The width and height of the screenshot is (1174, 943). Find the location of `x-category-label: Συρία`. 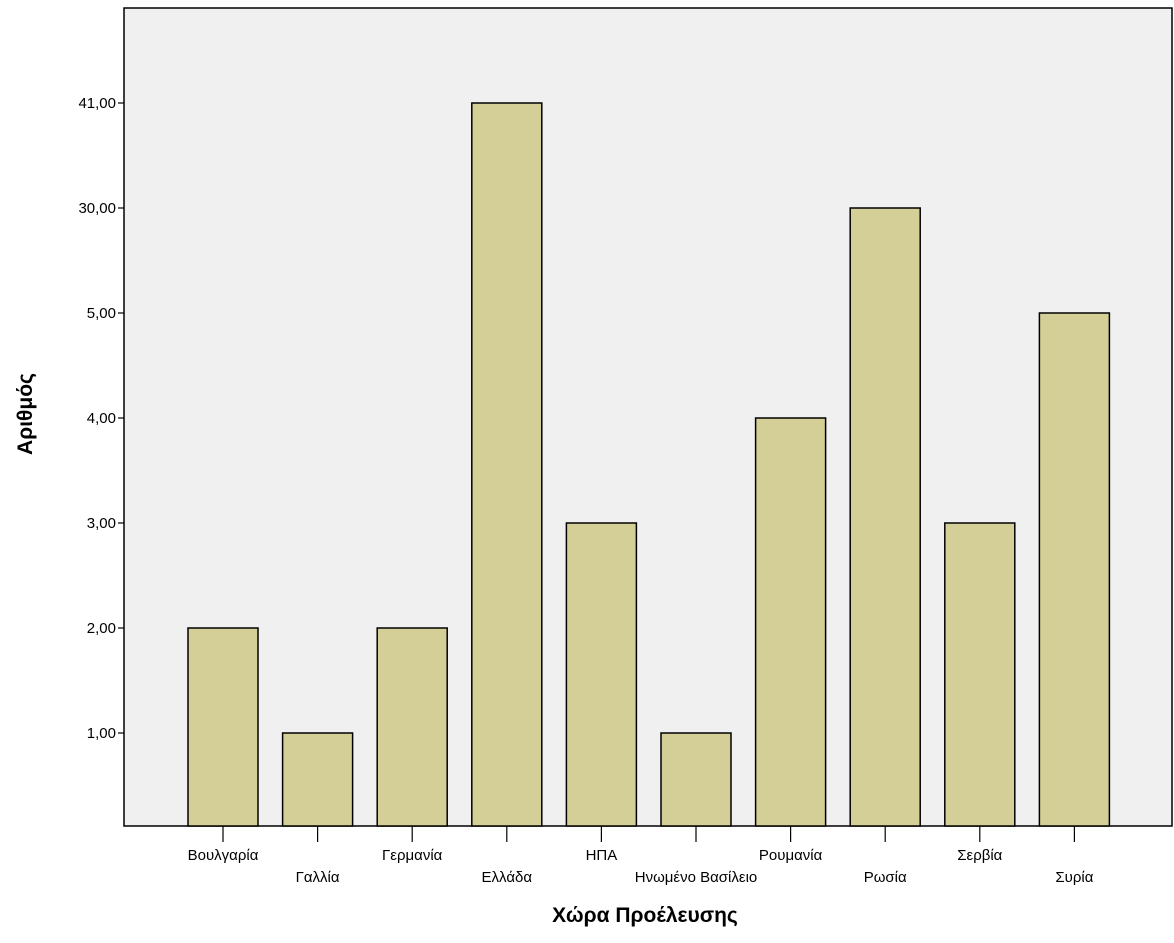

x-category-label: Συρία is located at coordinates (1074, 877).